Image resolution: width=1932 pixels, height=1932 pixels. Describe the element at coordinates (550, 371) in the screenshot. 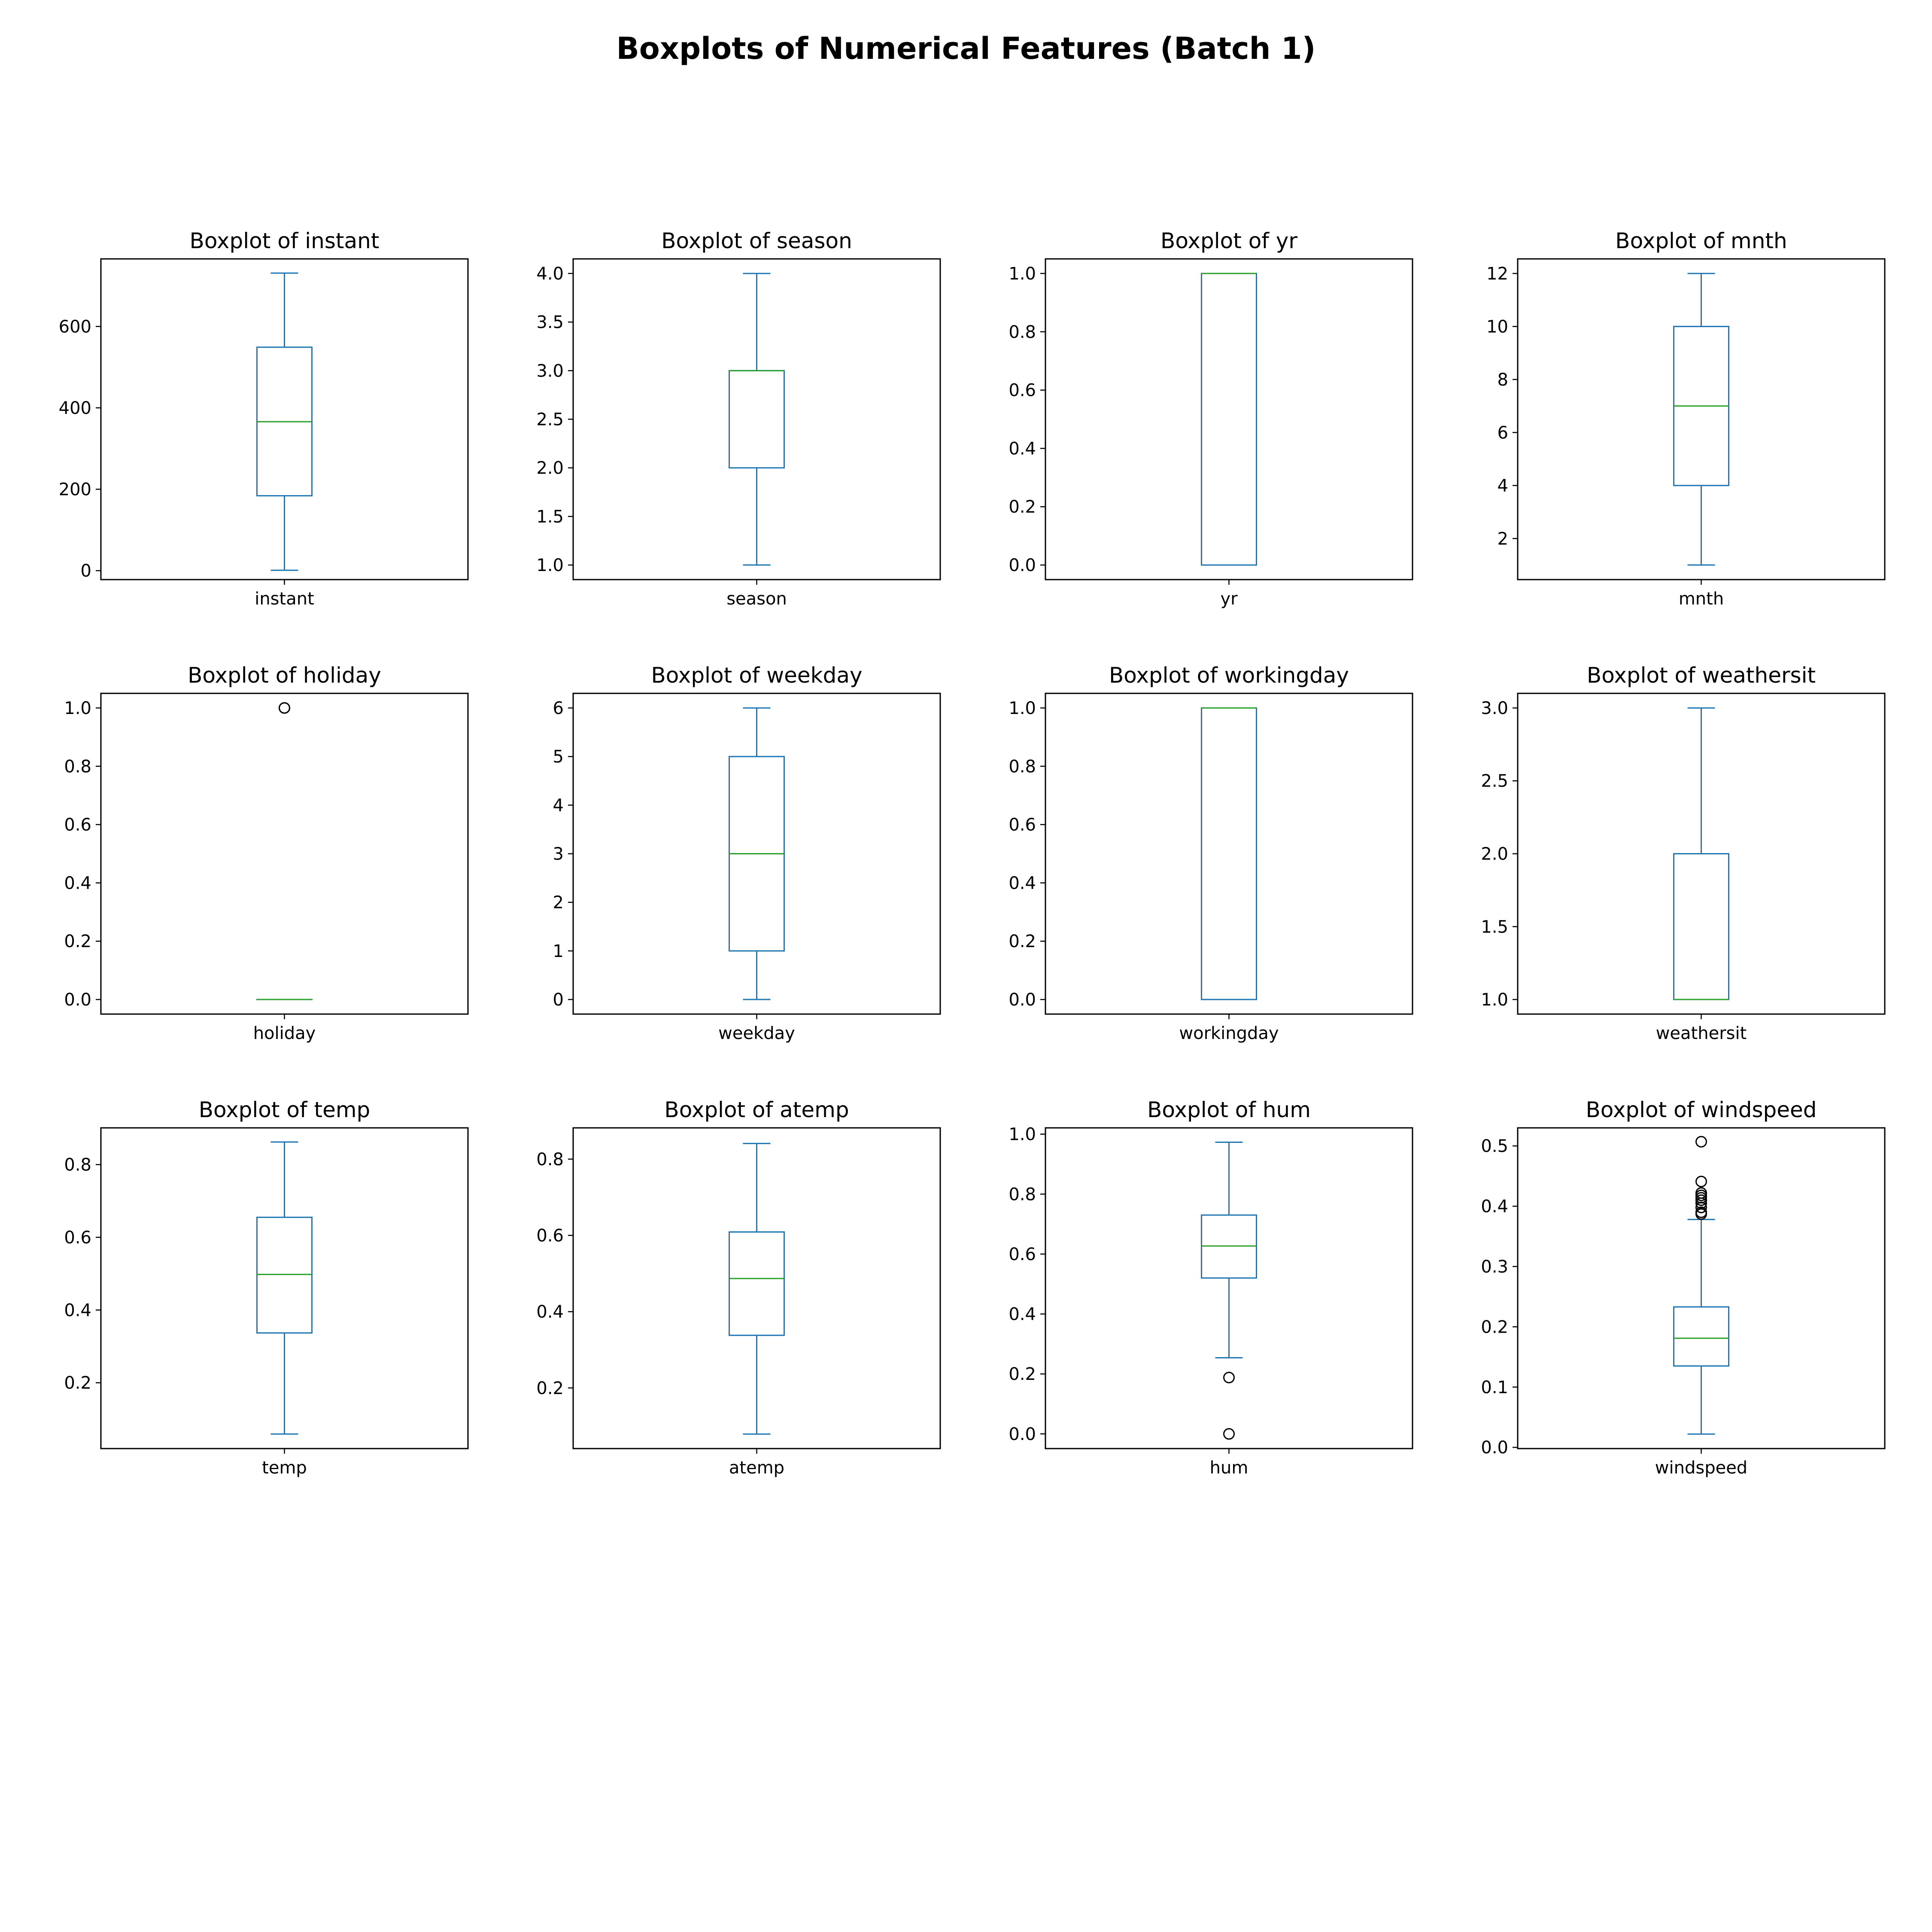

I see `y-tick-label: 3.0` at that location.